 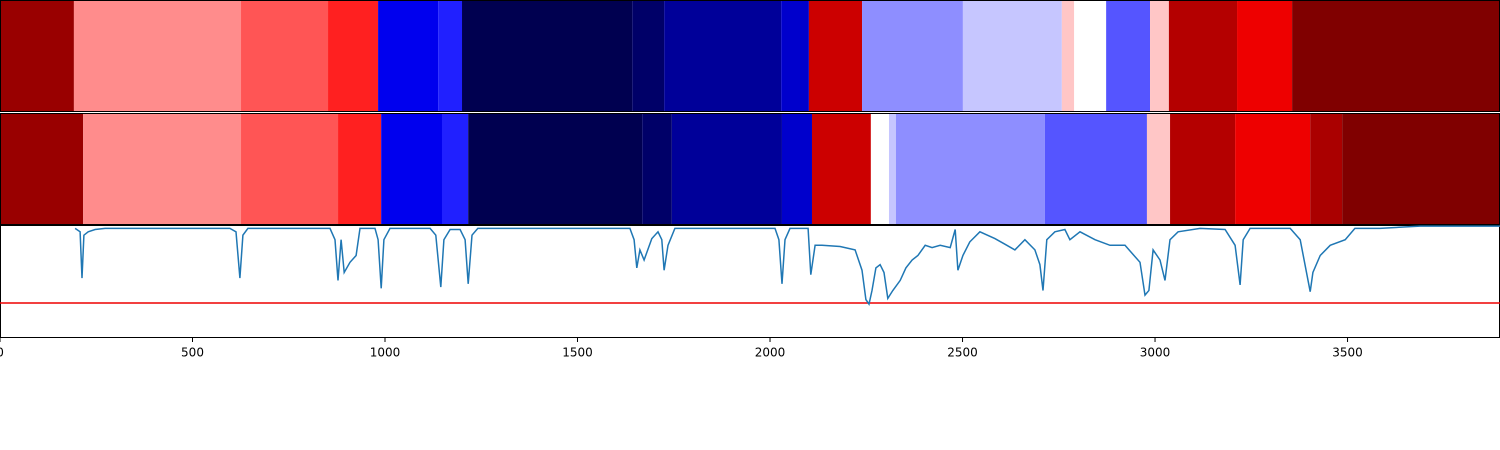 What do you see at coordinates (1155, 353) in the screenshot?
I see `x-tick-label: 3000` at bounding box center [1155, 353].